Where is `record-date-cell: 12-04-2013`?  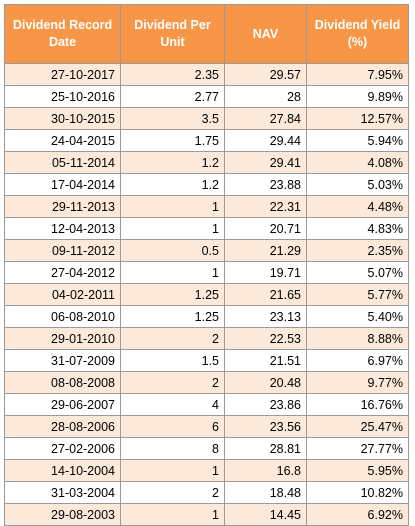 record-date-cell: 12-04-2013 is located at coordinates (62, 228).